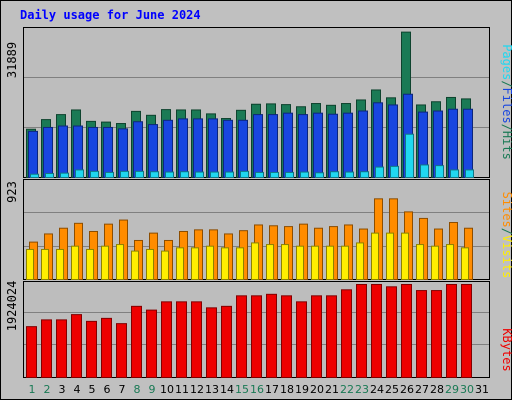 This screenshot has width=512, height=400. What do you see at coordinates (506, 106) in the screenshot?
I see `legend-item: Files` at bounding box center [506, 106].